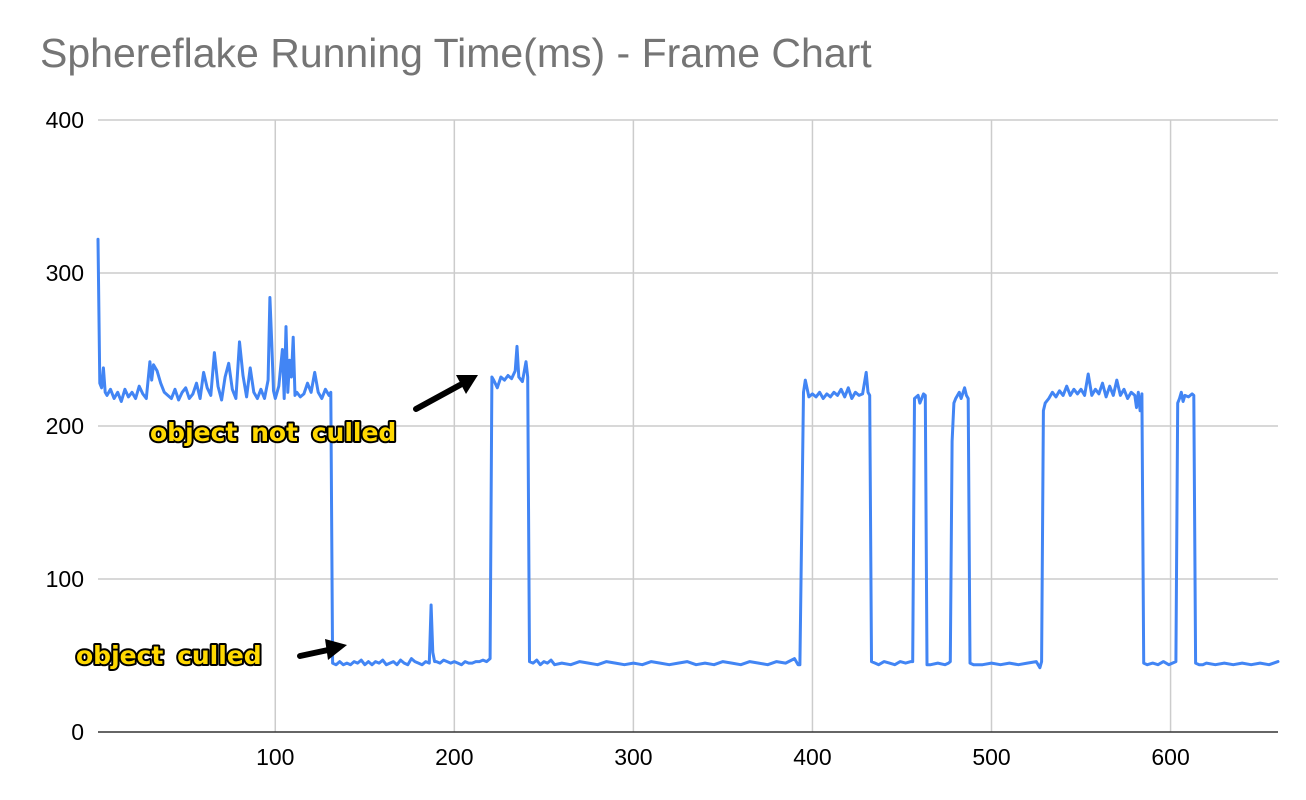  What do you see at coordinates (65, 579) in the screenshot?
I see `y-tick-label-100: 100` at bounding box center [65, 579].